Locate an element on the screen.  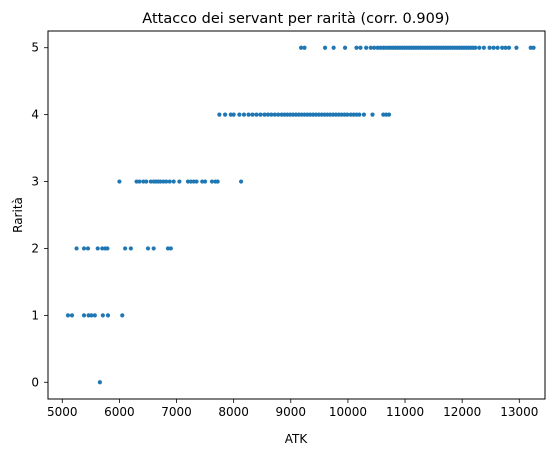
y-axis-title: Rarità is located at coordinates (18, 215).